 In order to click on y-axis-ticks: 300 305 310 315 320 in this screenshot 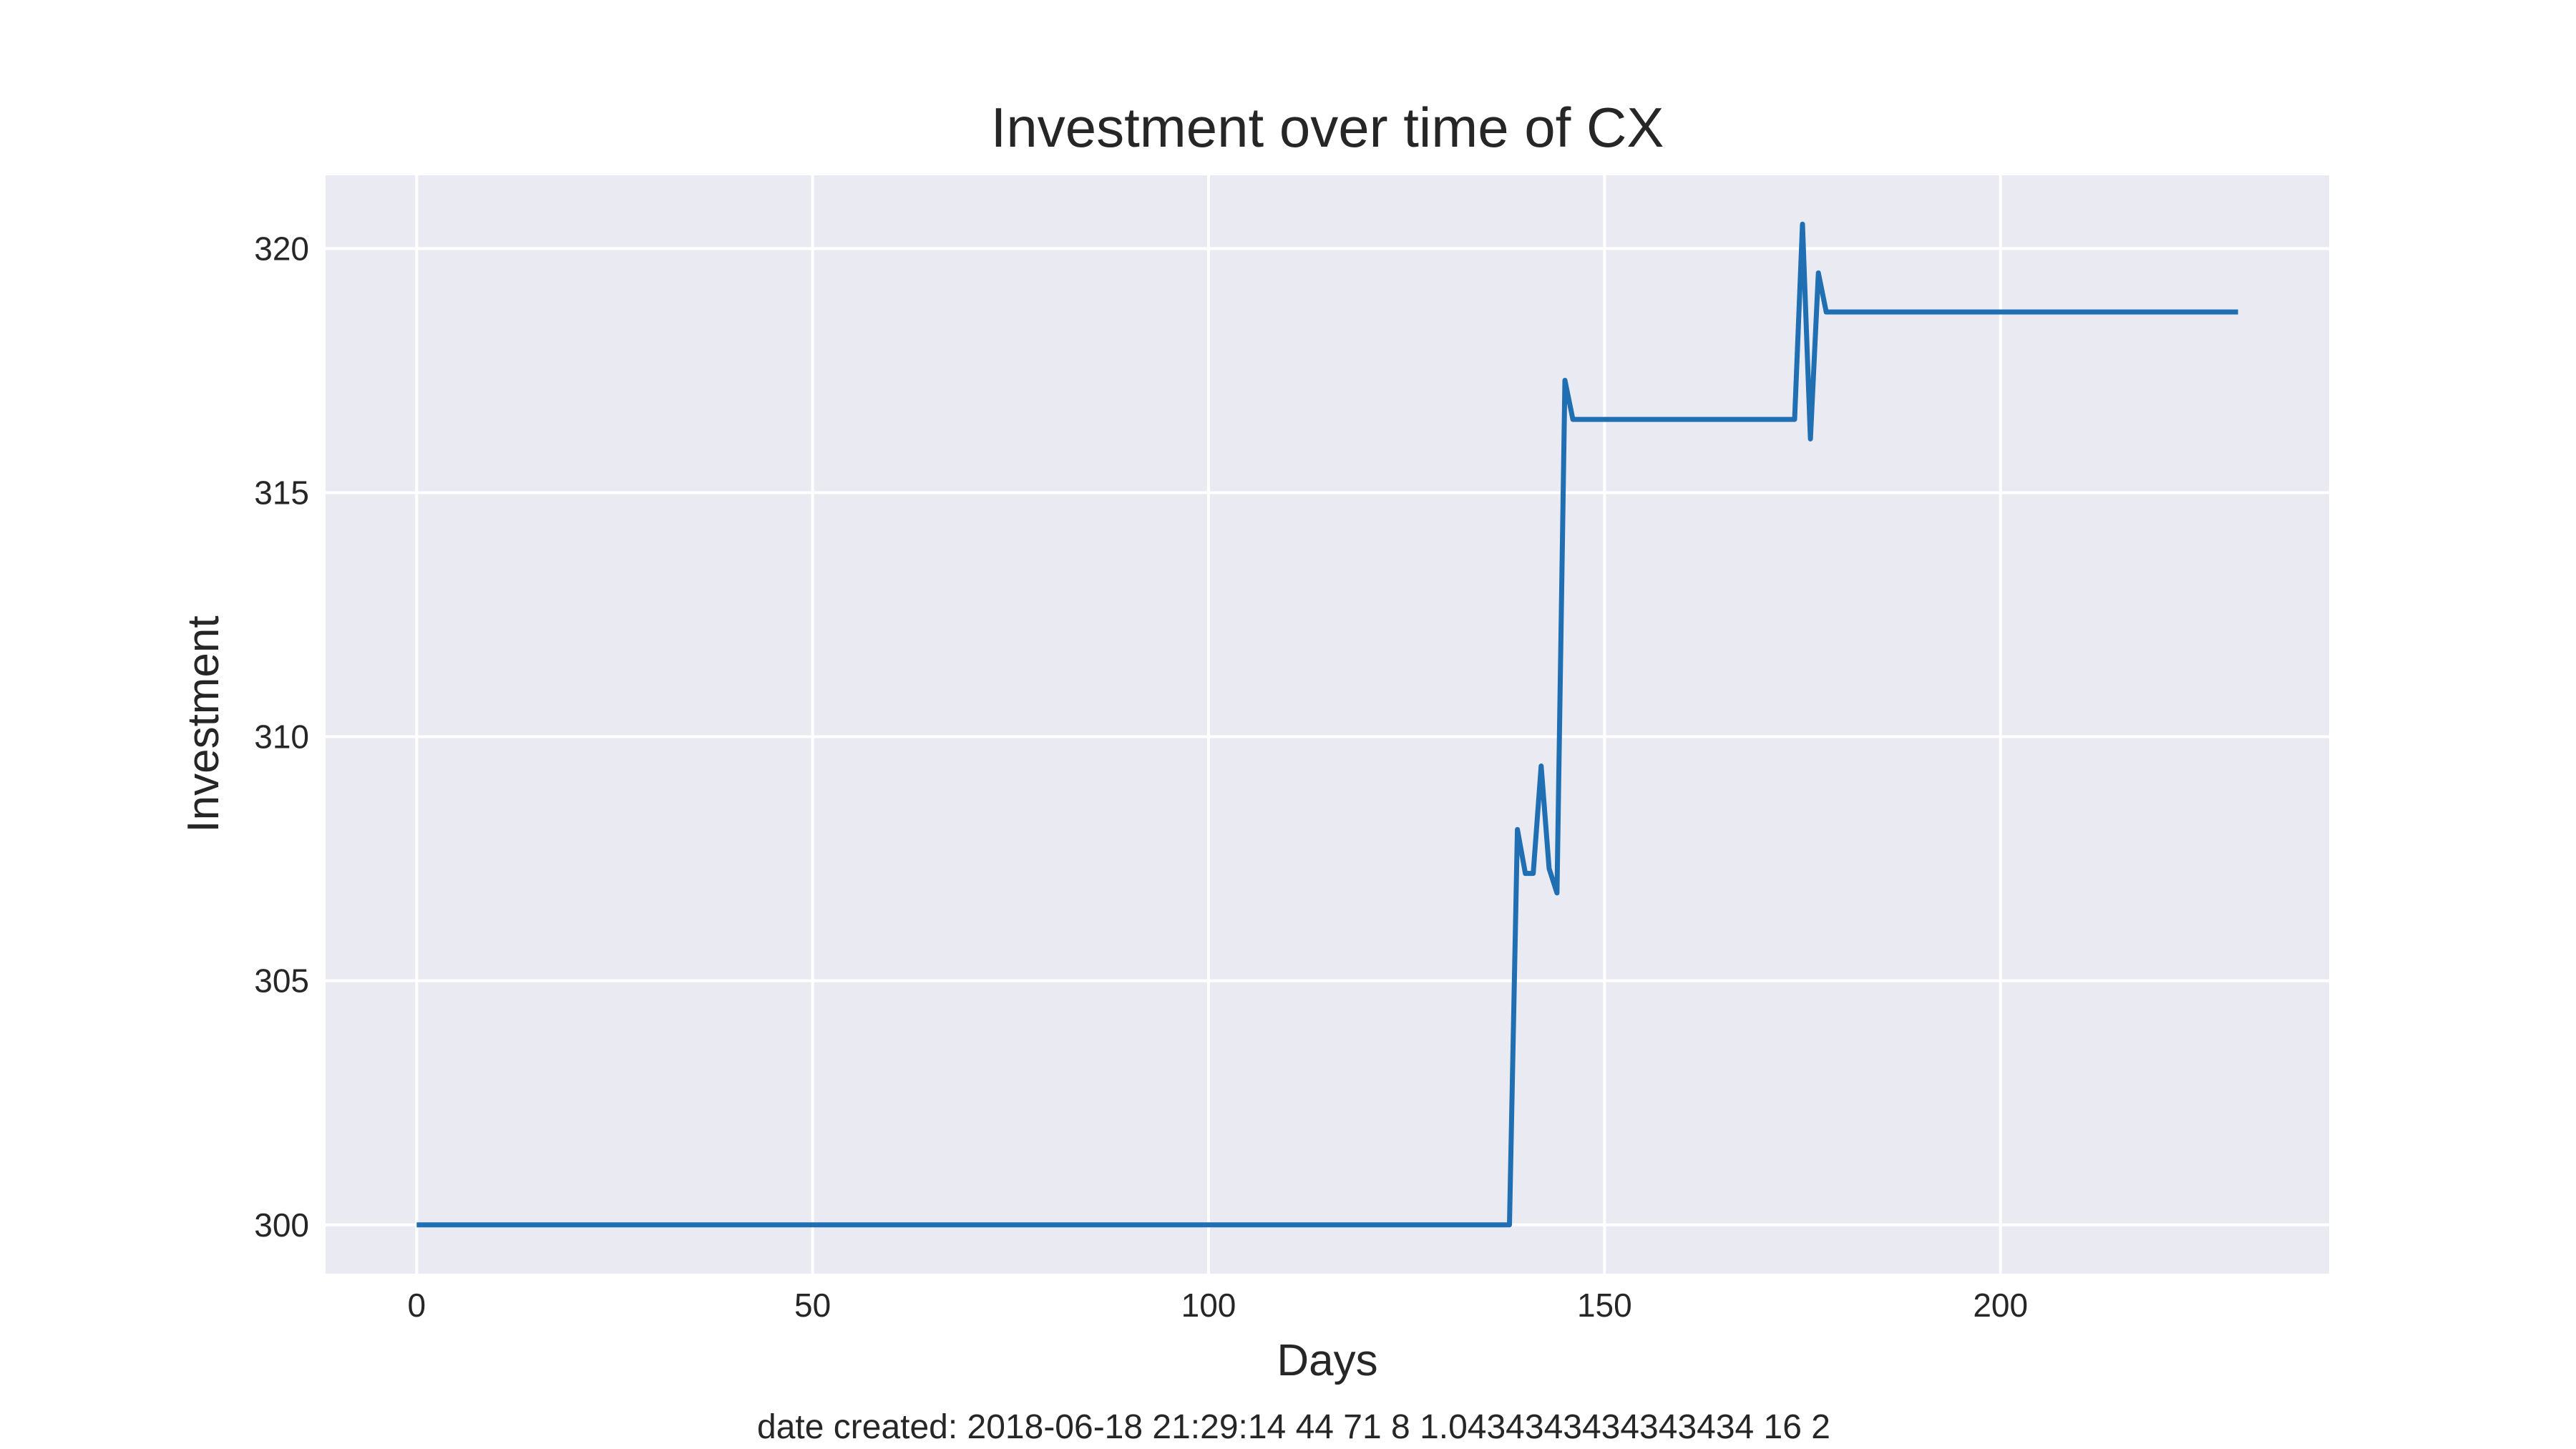, I will do `click(281, 736)`.